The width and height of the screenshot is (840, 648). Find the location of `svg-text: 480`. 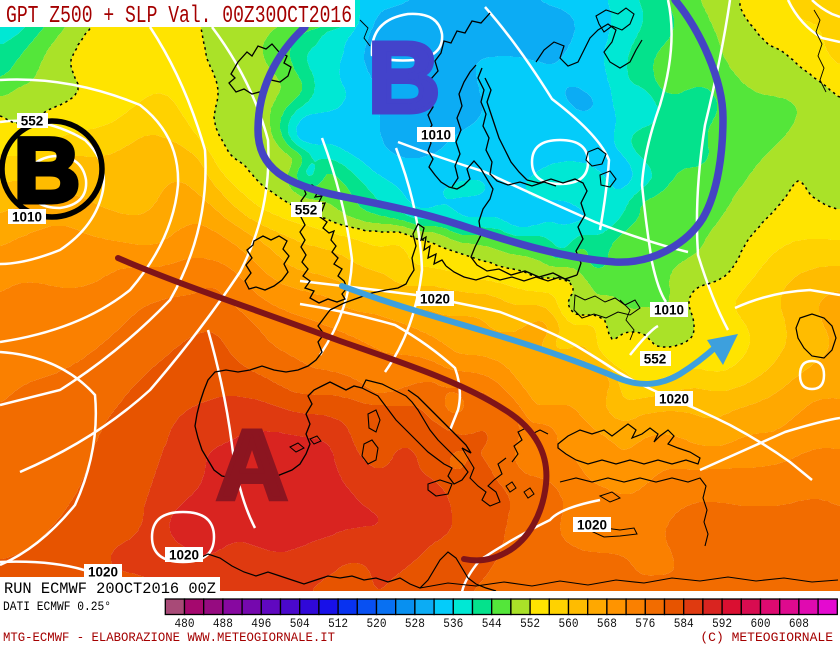

svg-text: 480 is located at coordinates (185, 624).